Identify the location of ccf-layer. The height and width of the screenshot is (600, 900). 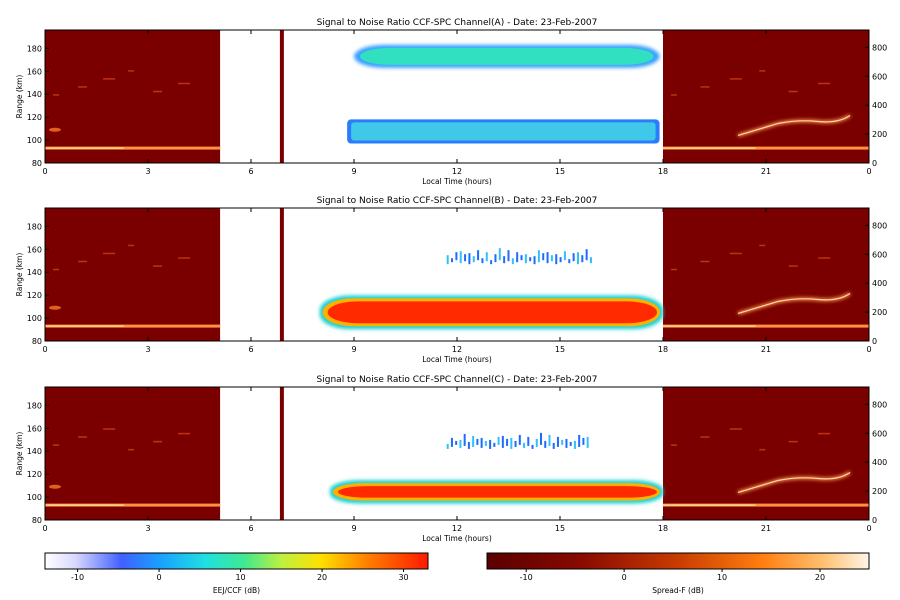
(492, 312).